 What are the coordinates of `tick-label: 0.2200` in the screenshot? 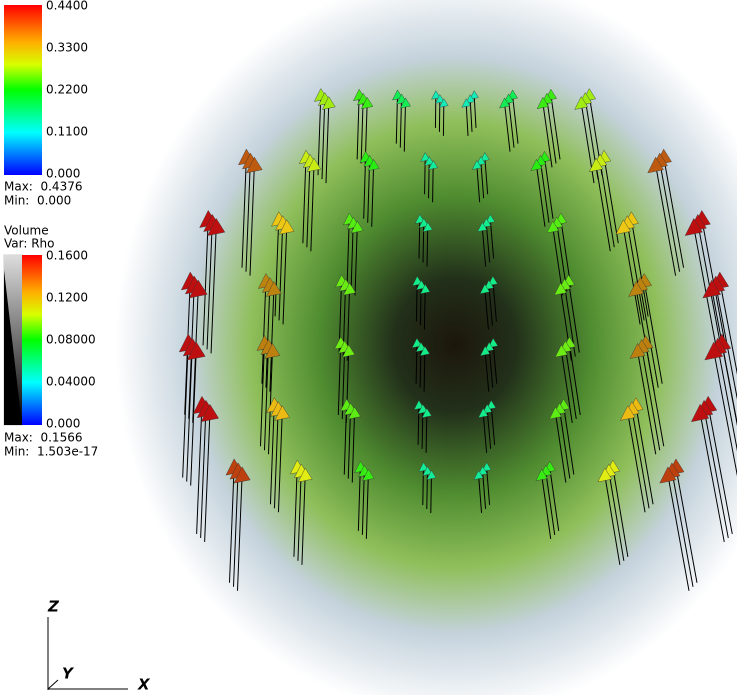 It's located at (67, 90).